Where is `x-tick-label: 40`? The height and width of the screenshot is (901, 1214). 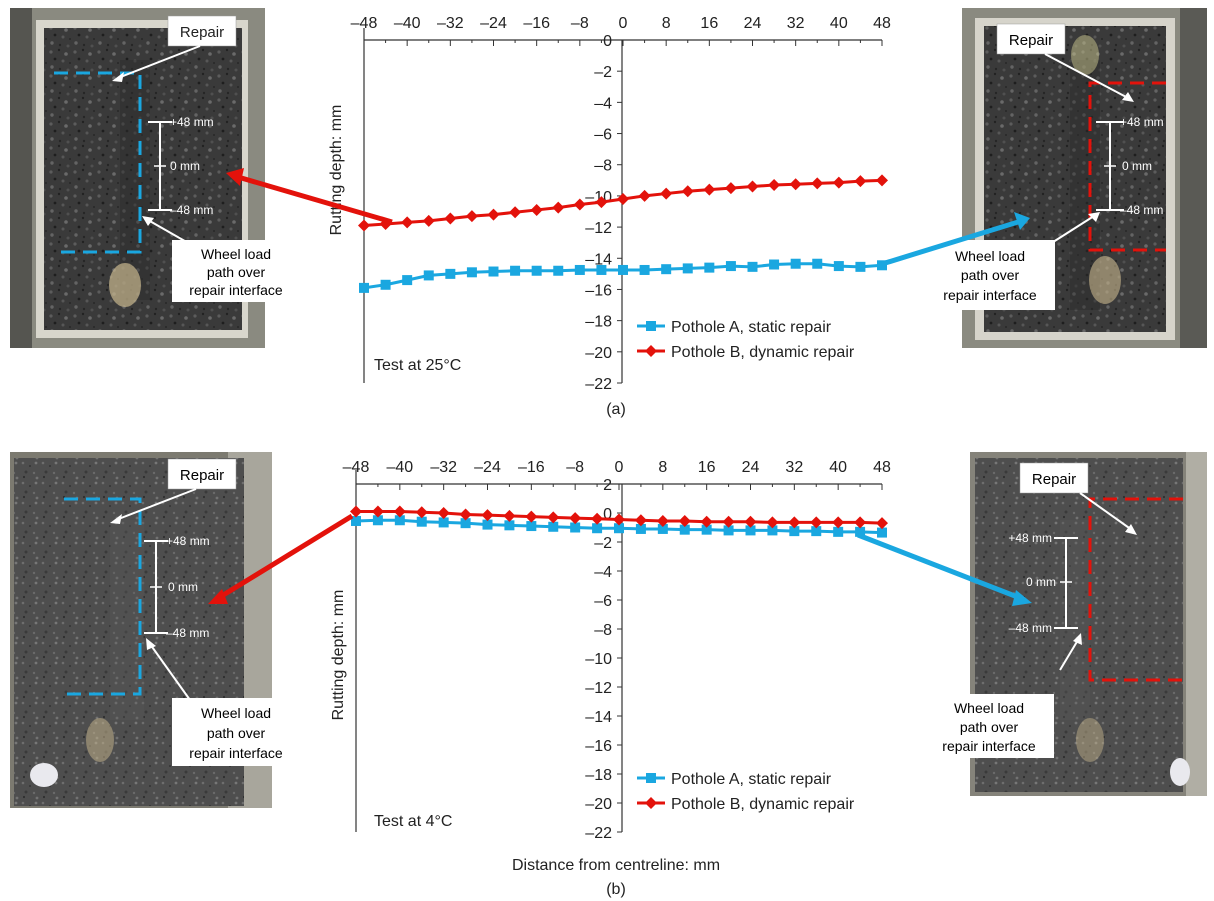 x-tick-label: 40 is located at coordinates (839, 23).